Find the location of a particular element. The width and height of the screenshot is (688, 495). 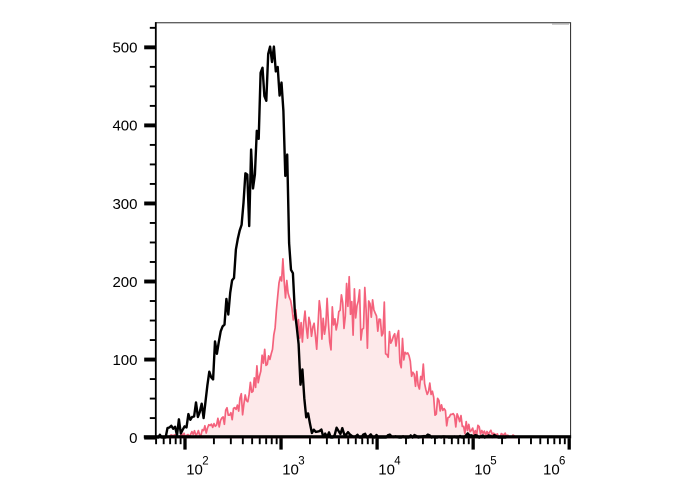

svg-text: 200 is located at coordinates (124, 282).